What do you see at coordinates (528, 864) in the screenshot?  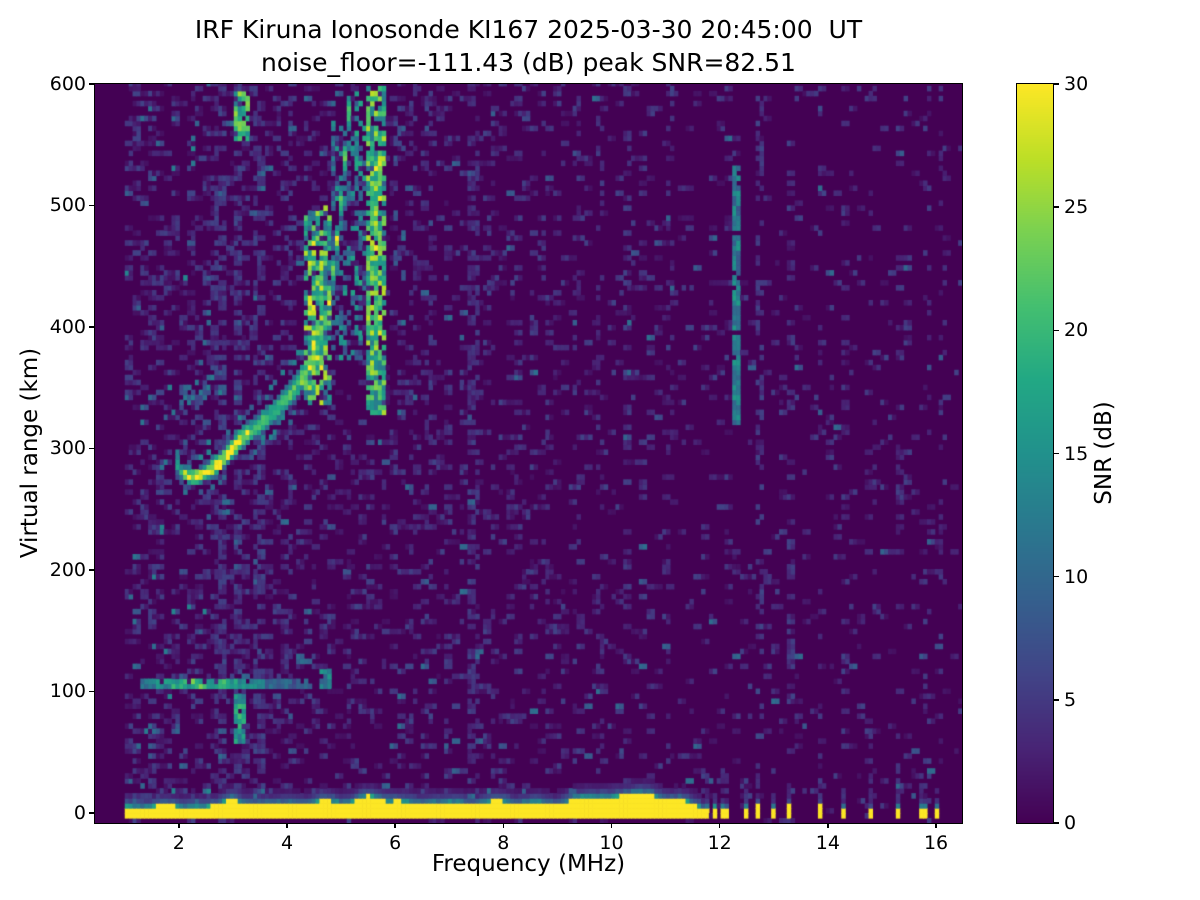 I see `x-axis-label: Frequency (MHz)` at bounding box center [528, 864].